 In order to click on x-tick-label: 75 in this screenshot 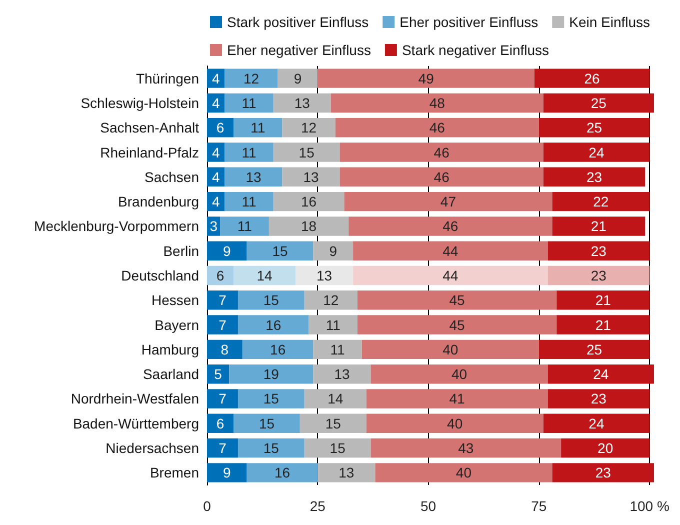, I will do `click(539, 506)`.